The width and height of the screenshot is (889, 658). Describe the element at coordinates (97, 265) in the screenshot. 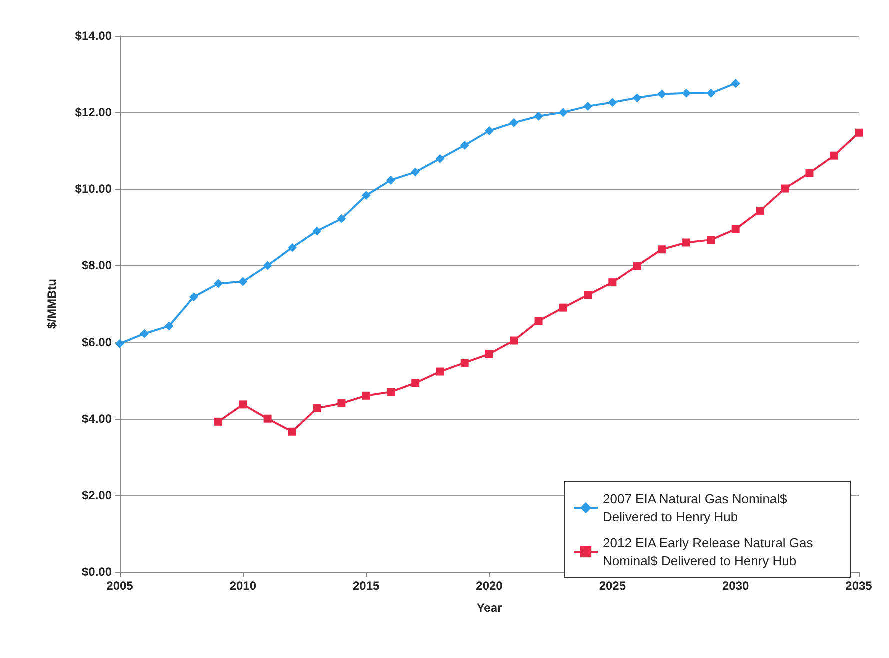

I see `y-tick-label: $8.00` at that location.